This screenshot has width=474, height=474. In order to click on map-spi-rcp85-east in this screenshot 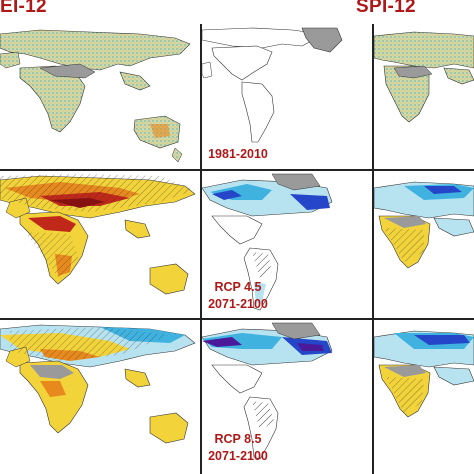, I will do `click(424, 397)`.